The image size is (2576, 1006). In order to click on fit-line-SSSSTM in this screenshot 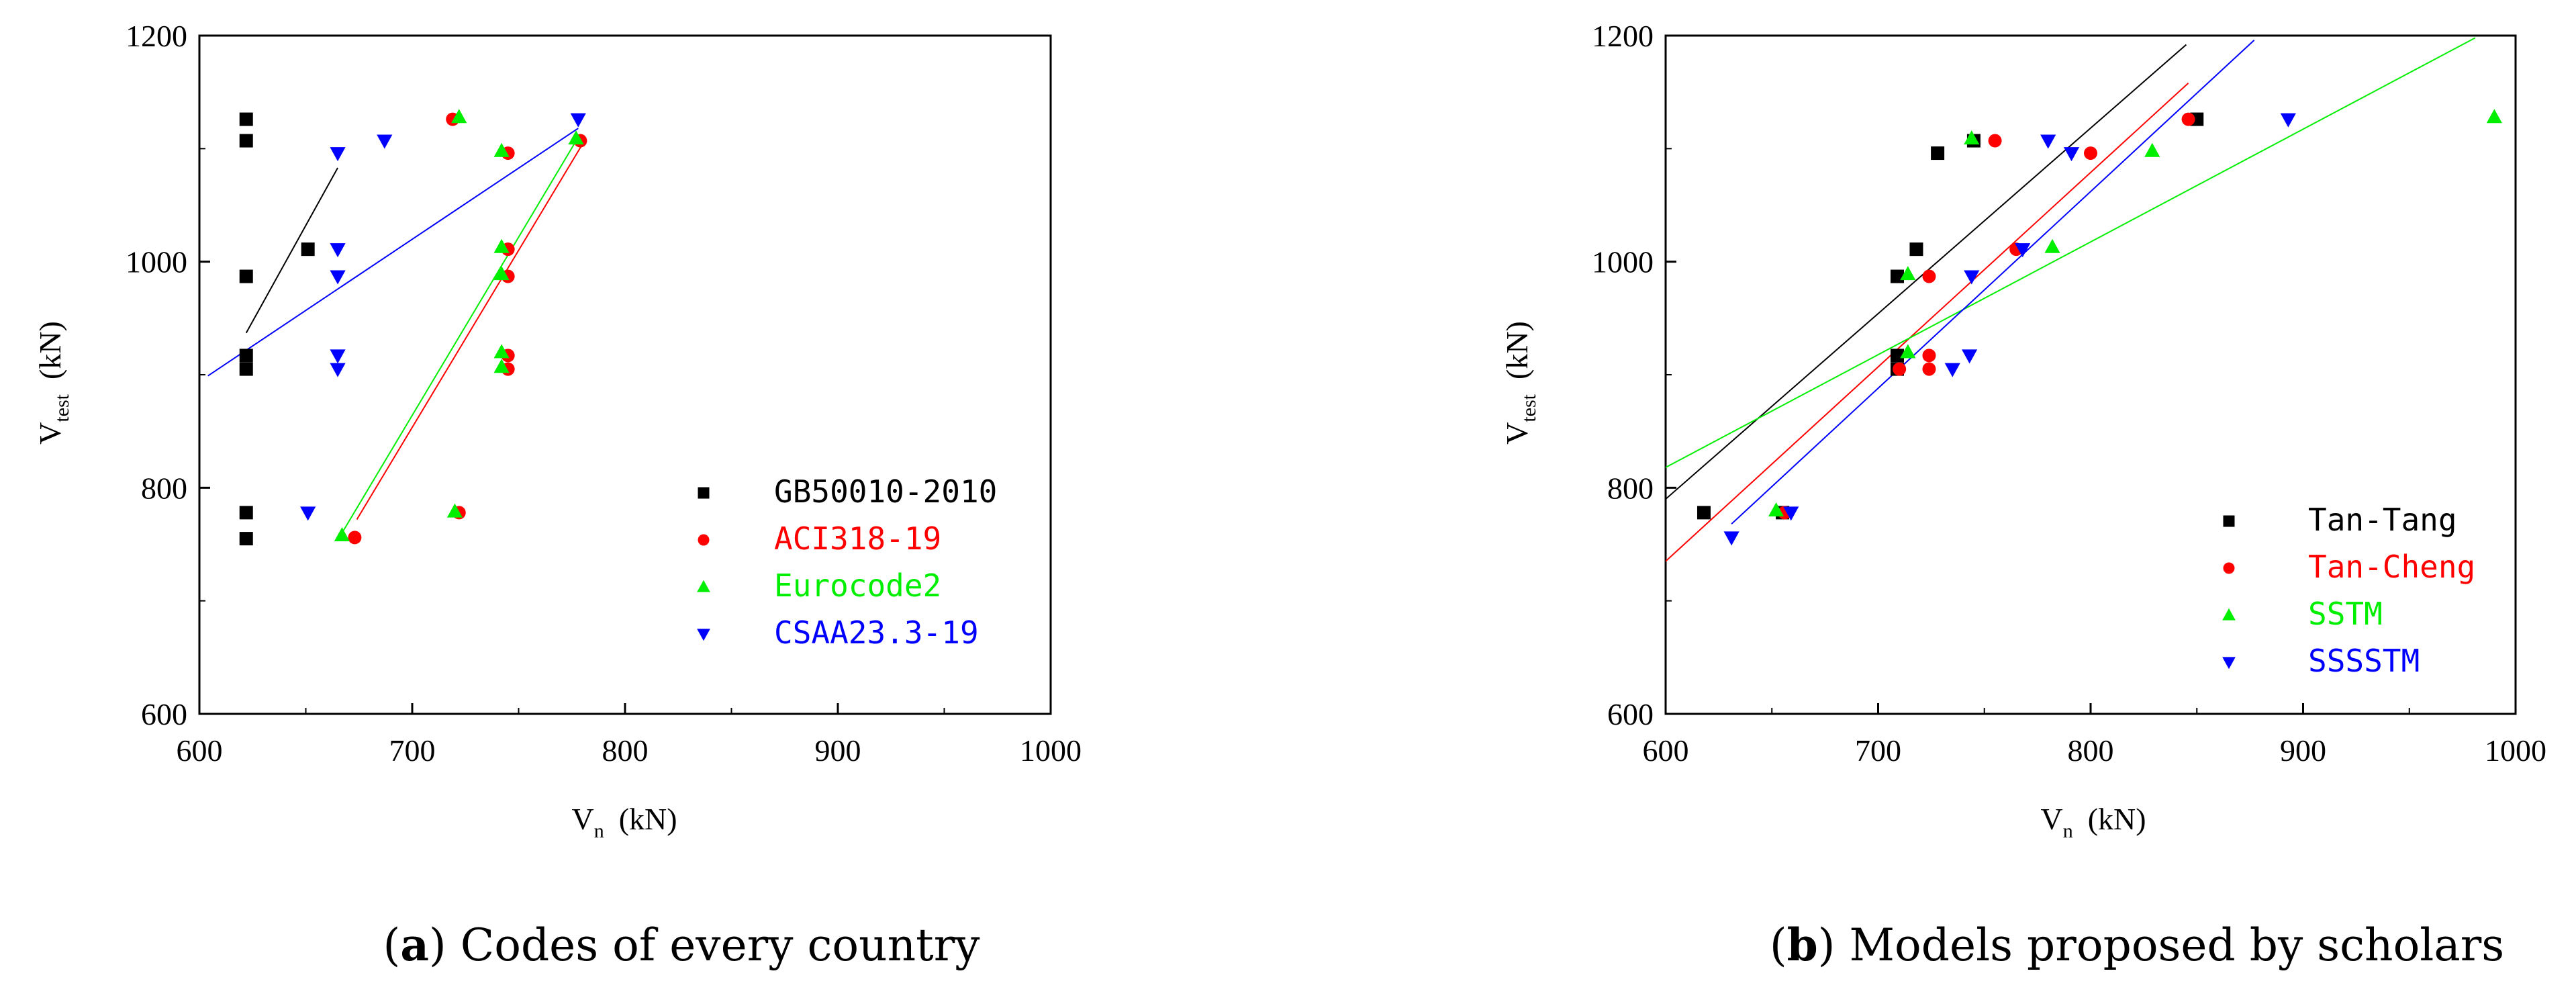, I will do `click(1993, 281)`.